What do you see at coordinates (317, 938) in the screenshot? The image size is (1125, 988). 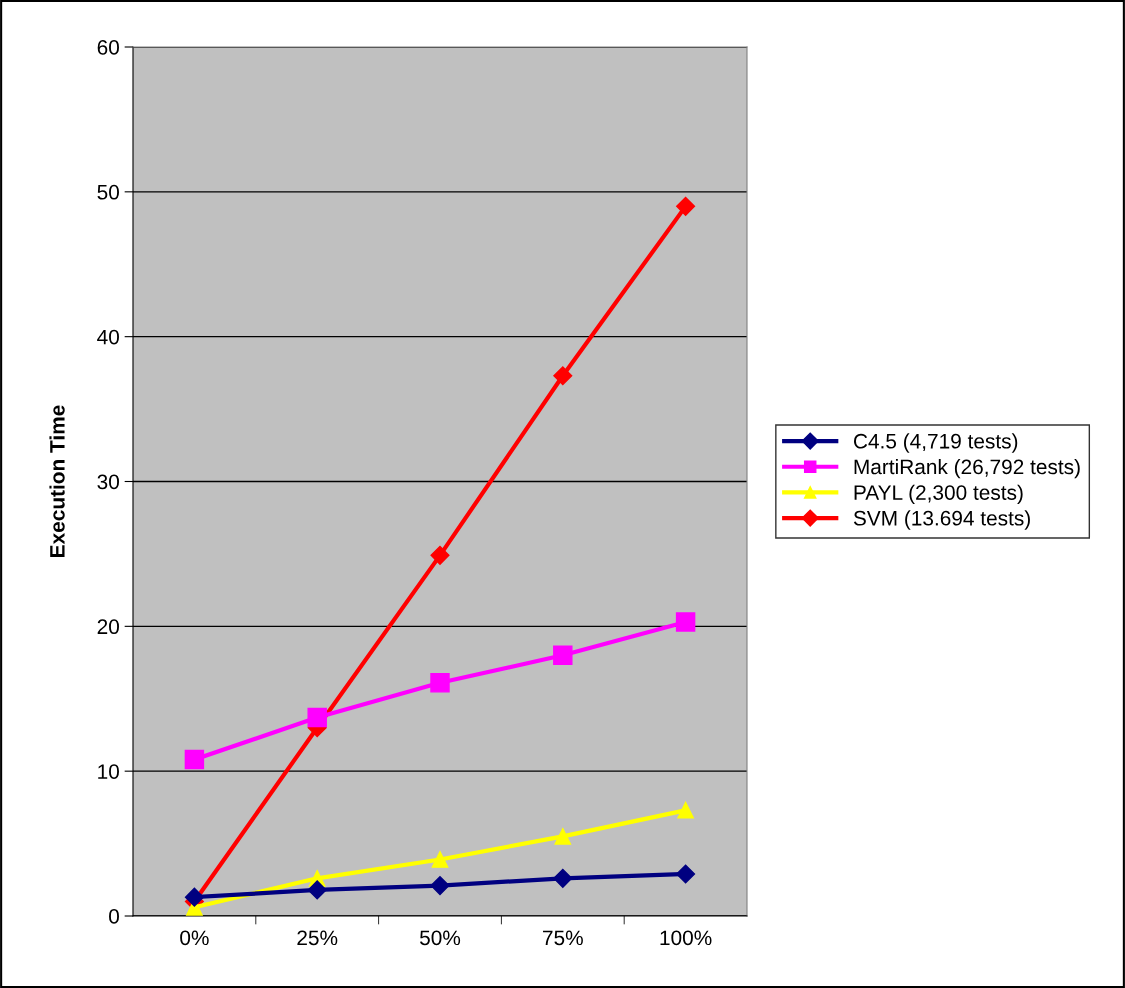 I see `x-tick-label: 25%` at bounding box center [317, 938].